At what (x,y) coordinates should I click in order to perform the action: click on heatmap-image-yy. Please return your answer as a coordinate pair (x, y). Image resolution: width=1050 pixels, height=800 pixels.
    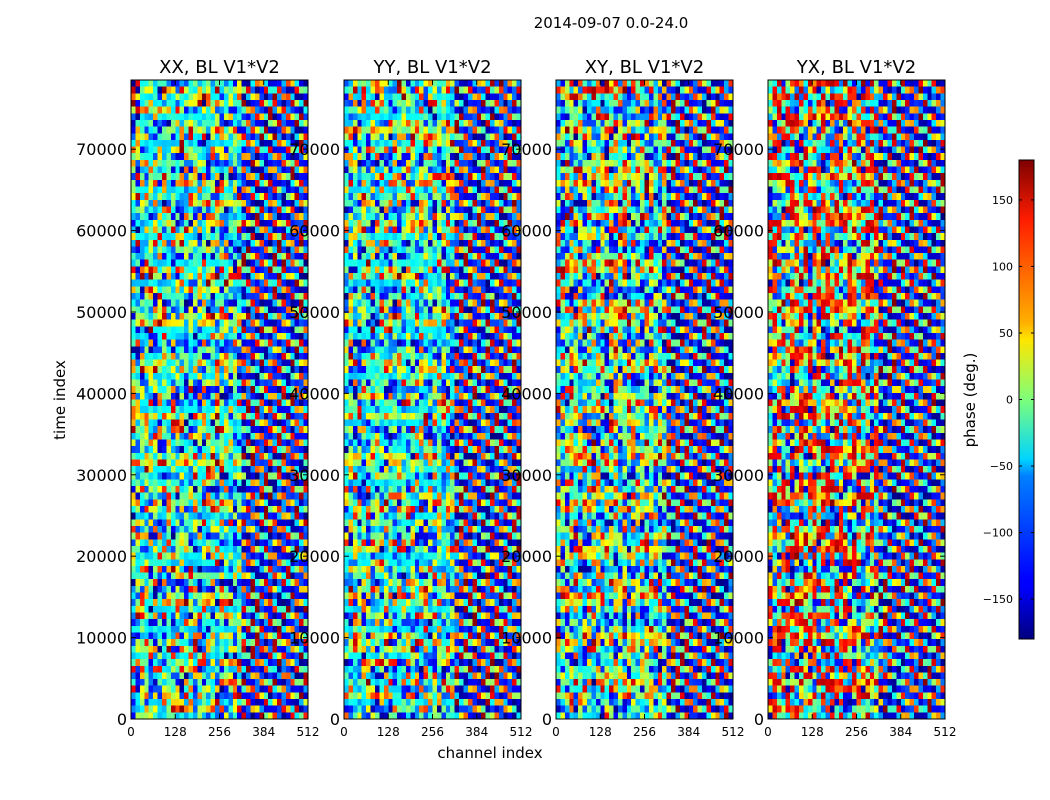
    Looking at the image, I should click on (432, 399).